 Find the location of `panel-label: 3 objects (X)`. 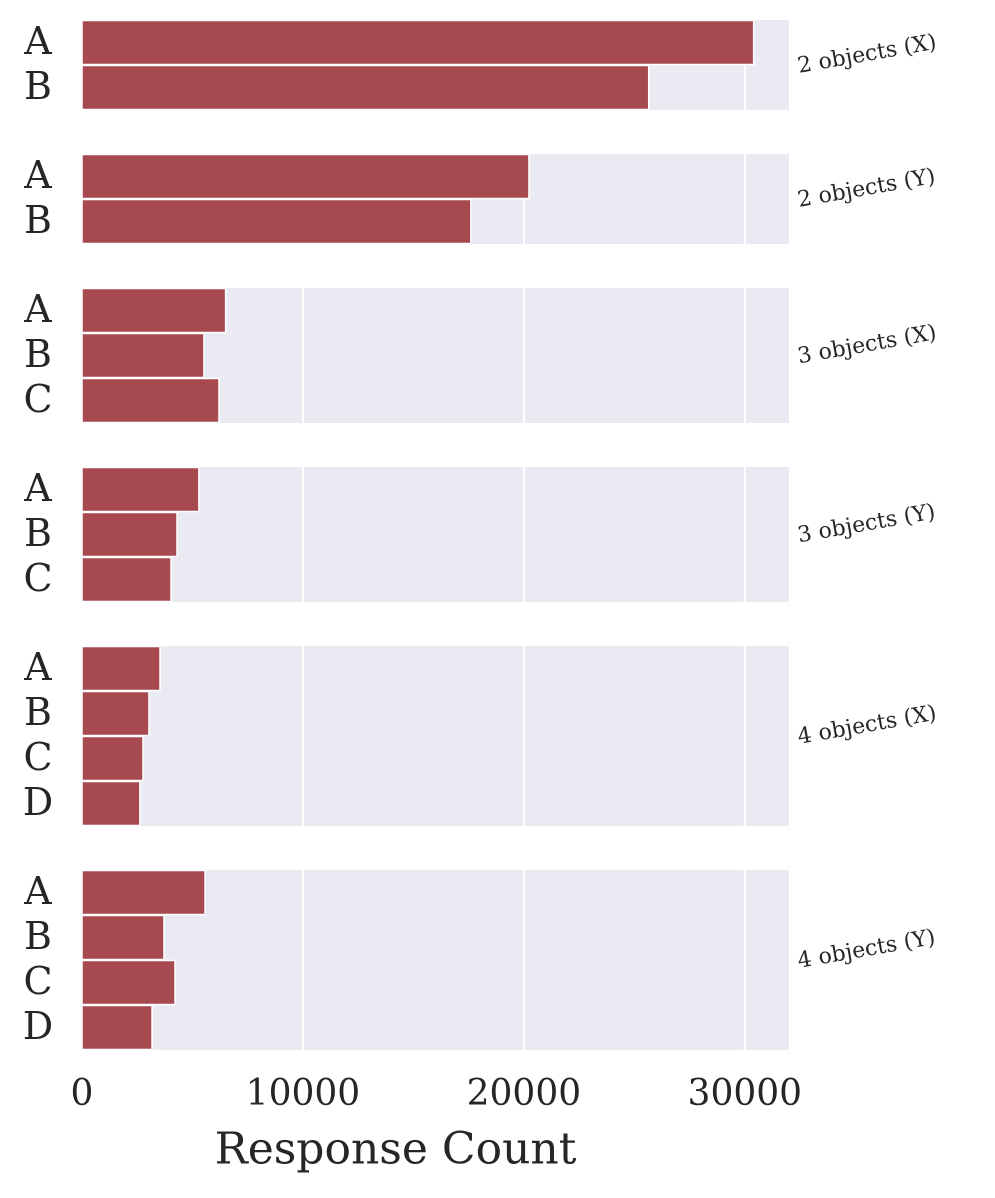

panel-label: 3 objects (X) is located at coordinates (867, 344).